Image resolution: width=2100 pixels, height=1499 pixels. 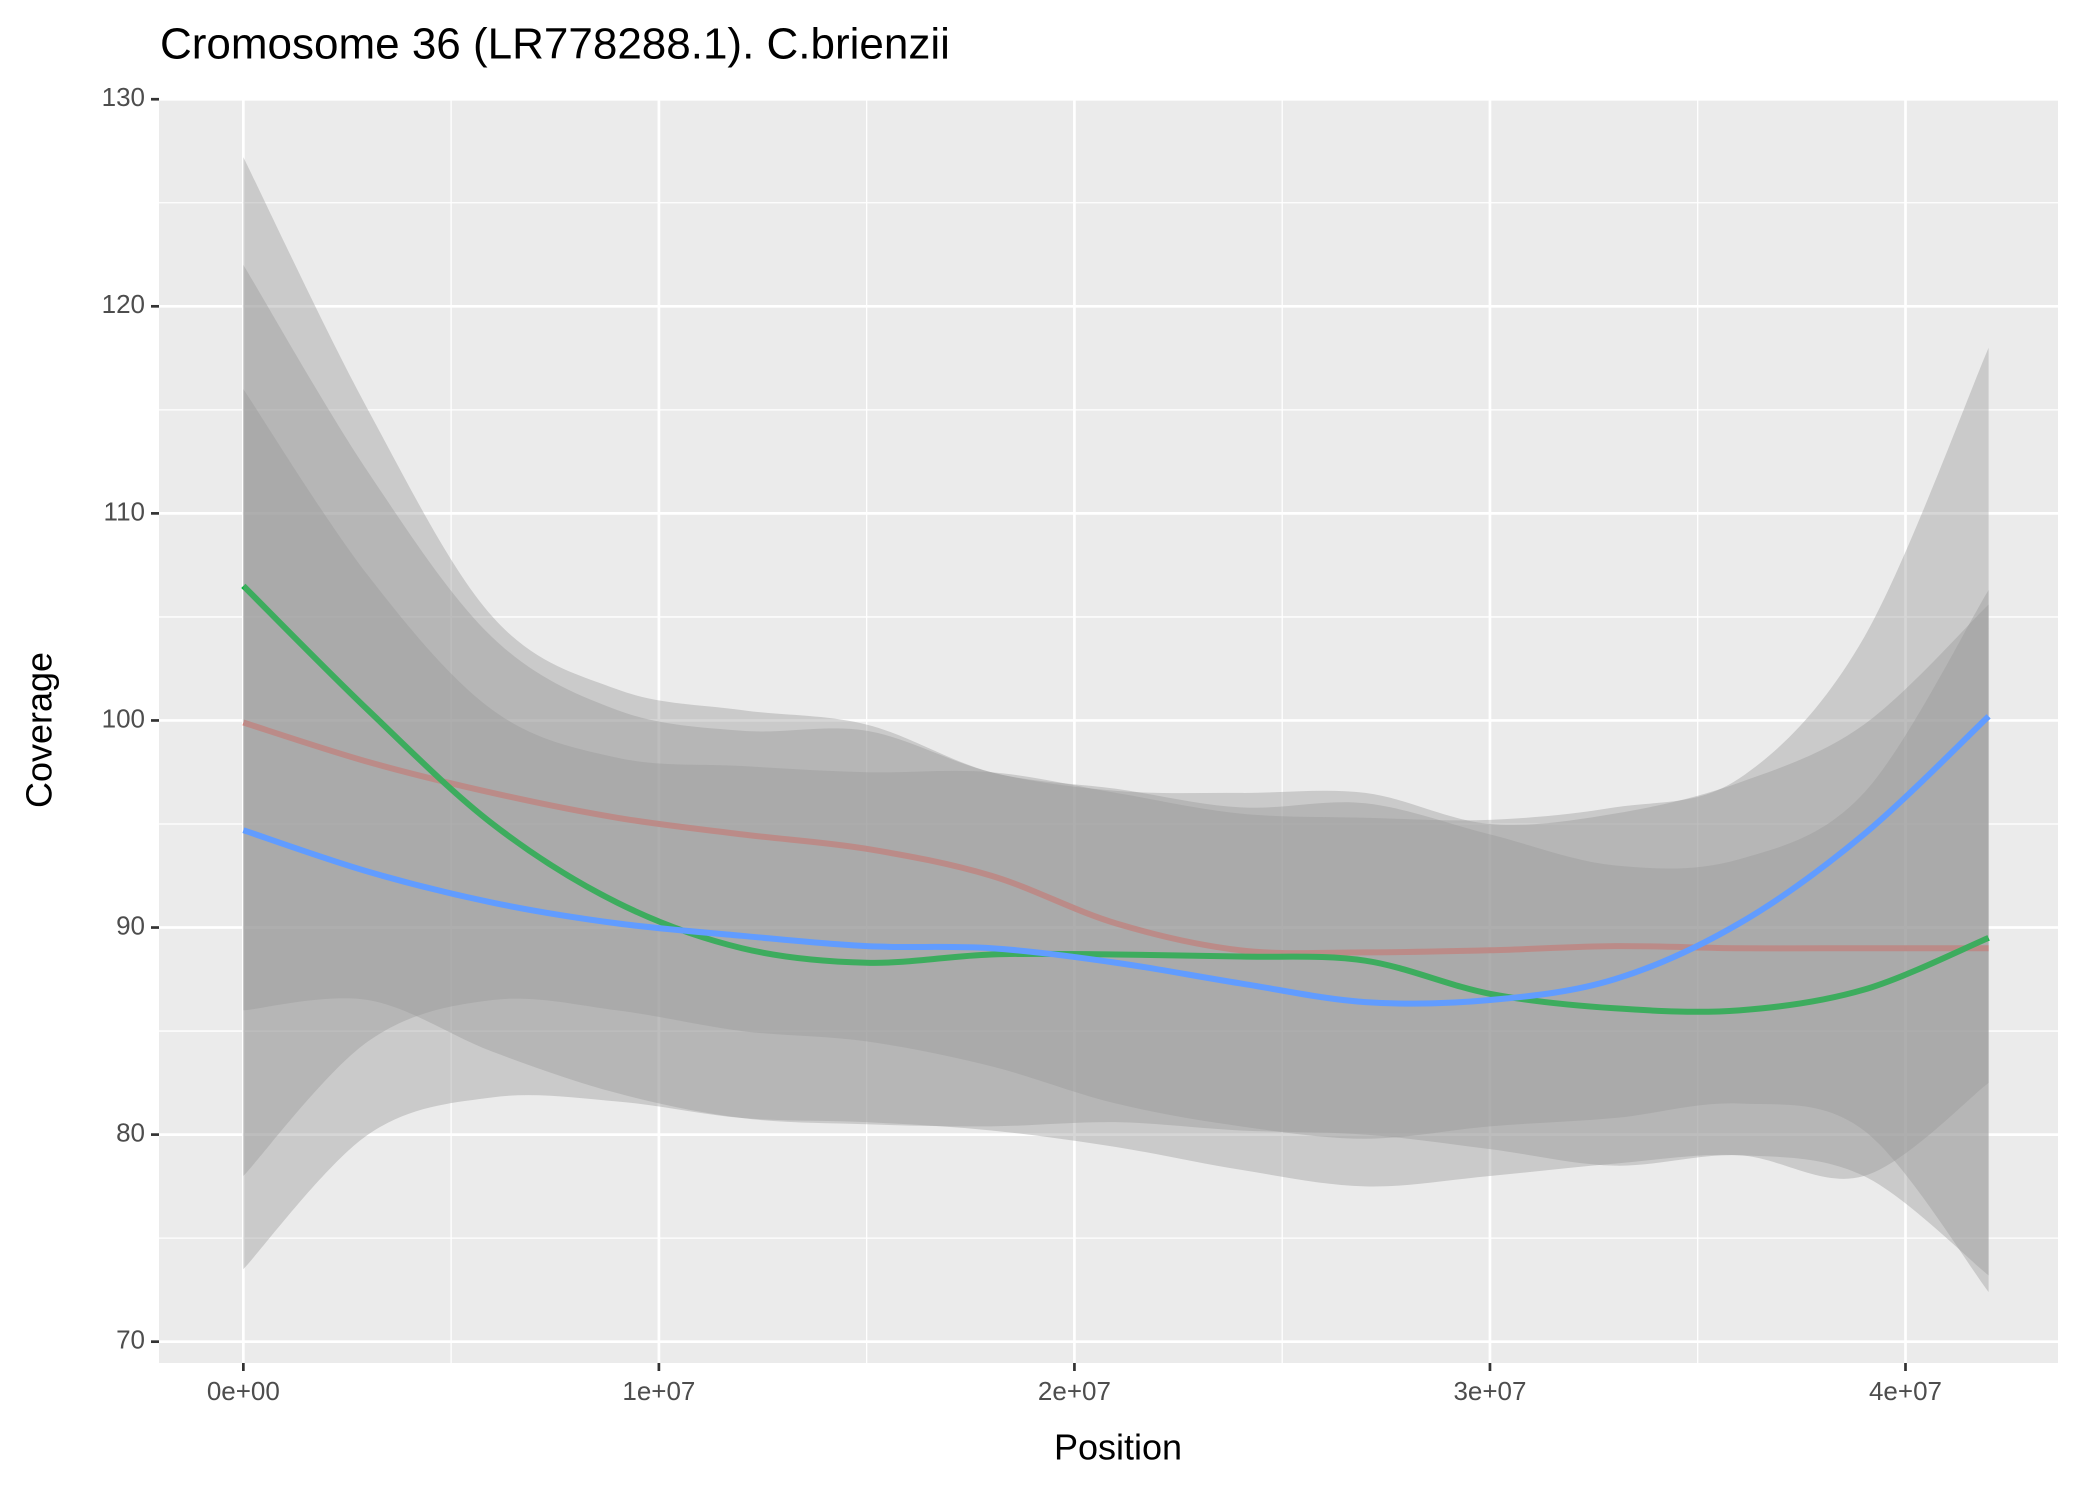 What do you see at coordinates (1489, 1391) in the screenshot?
I see `x-tick-label: 3e+07` at bounding box center [1489, 1391].